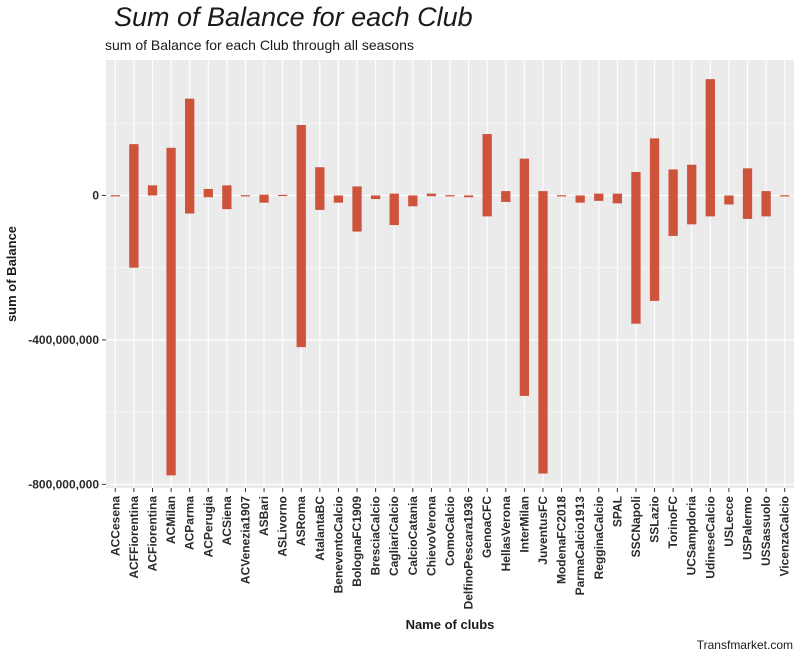 The image size is (800, 660). I want to click on x-tick-label: VicenzaCalcio, so click(785, 536).